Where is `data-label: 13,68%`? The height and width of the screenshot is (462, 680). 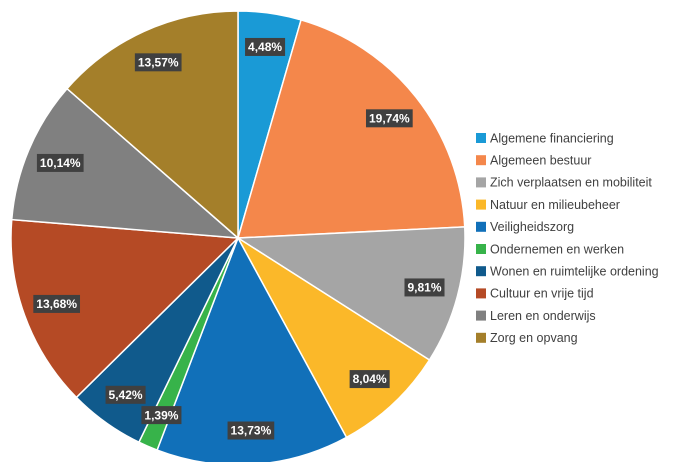 data-label: 13,68% is located at coordinates (57, 303).